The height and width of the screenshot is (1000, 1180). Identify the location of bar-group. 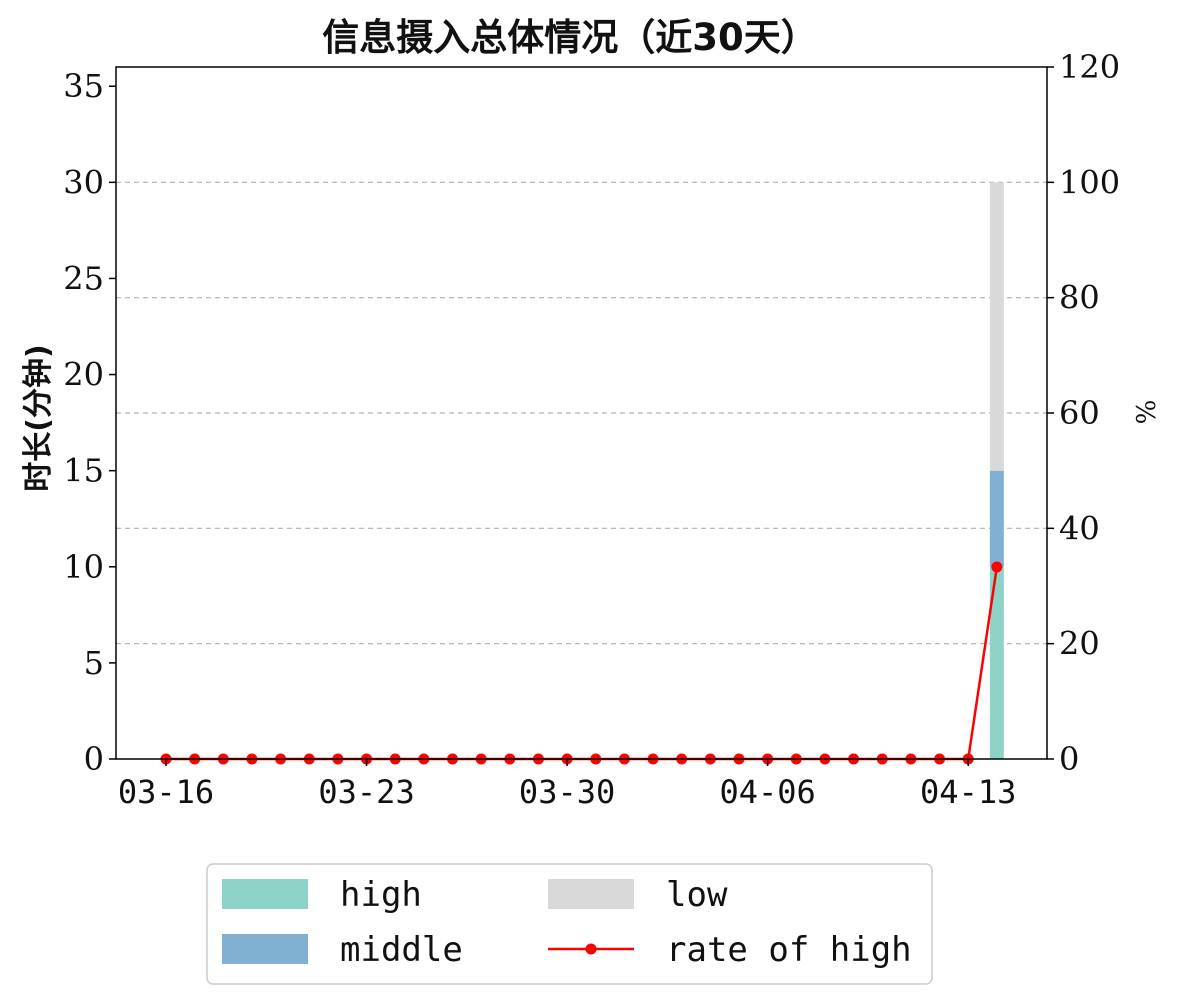
(996, 470).